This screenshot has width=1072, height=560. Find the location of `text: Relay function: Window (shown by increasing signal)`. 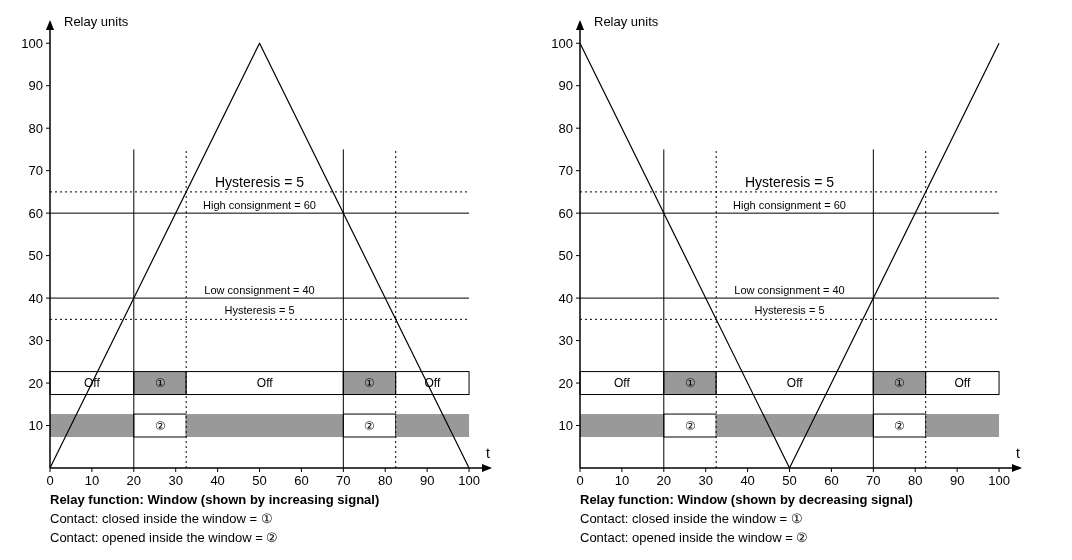

text: Relay function: Window (shown by increasing signal) is located at coordinates (215, 499).